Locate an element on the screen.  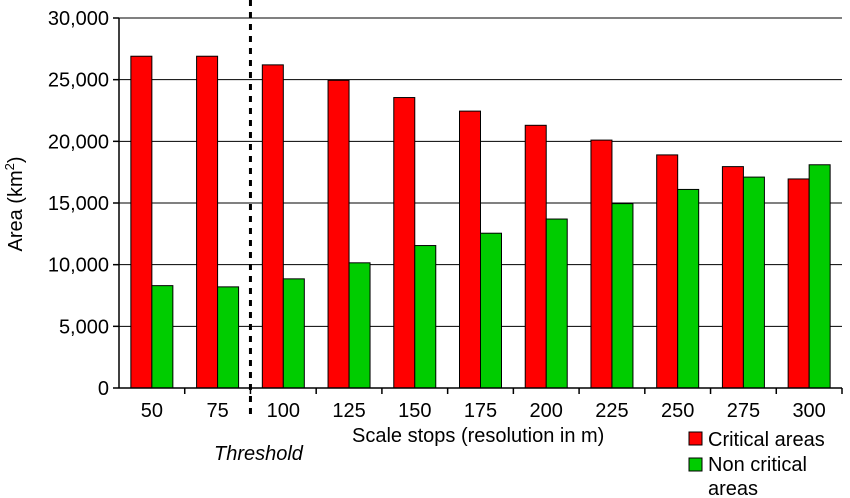
x-tick-label: 300 is located at coordinates (808, 411).